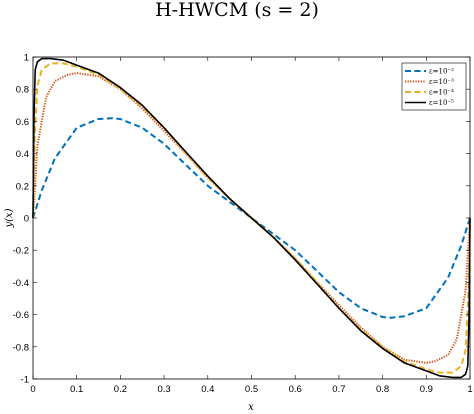  What do you see at coordinates (21, 251) in the screenshot?
I see `y-tick-label: -0.2` at bounding box center [21, 251].